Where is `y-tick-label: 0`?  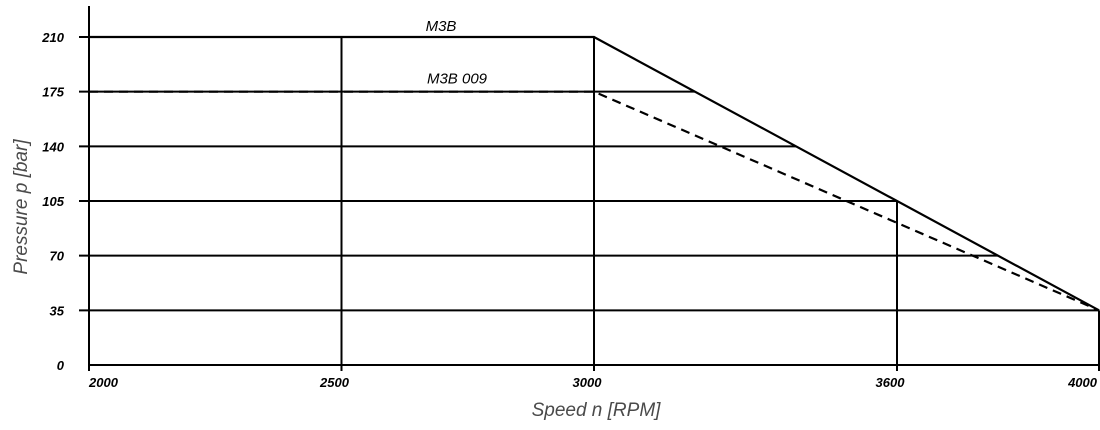
y-tick-label: 0 is located at coordinates (61, 365).